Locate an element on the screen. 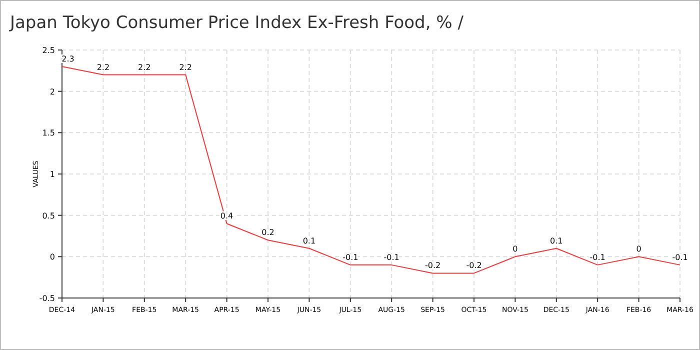 This screenshot has width=700, height=350. y-tick-label: 0 is located at coordinates (52, 257).